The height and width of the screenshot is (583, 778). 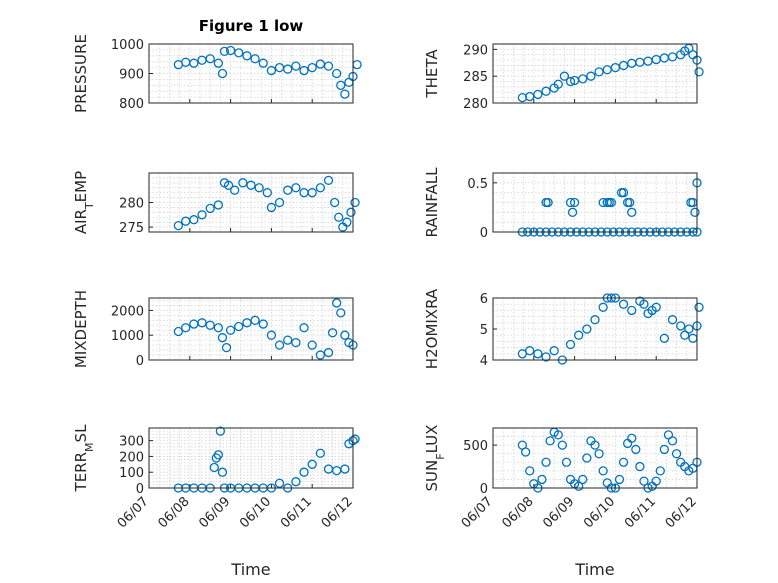 I want to click on x-tick-label: 06/12, so click(x=681, y=512).